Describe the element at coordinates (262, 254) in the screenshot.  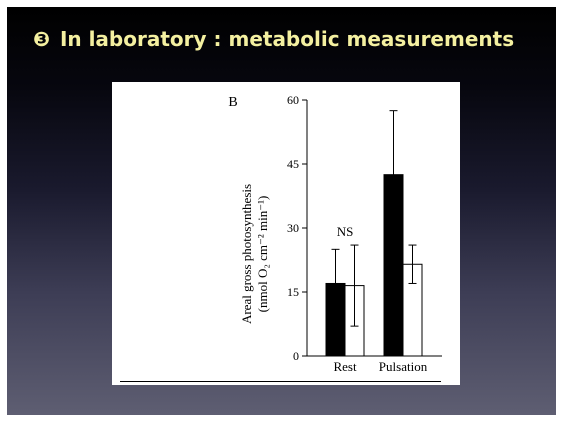
I see `y-axis-label-line2: (nmol O₂ cm⁻² min⁻¹)` at that location.